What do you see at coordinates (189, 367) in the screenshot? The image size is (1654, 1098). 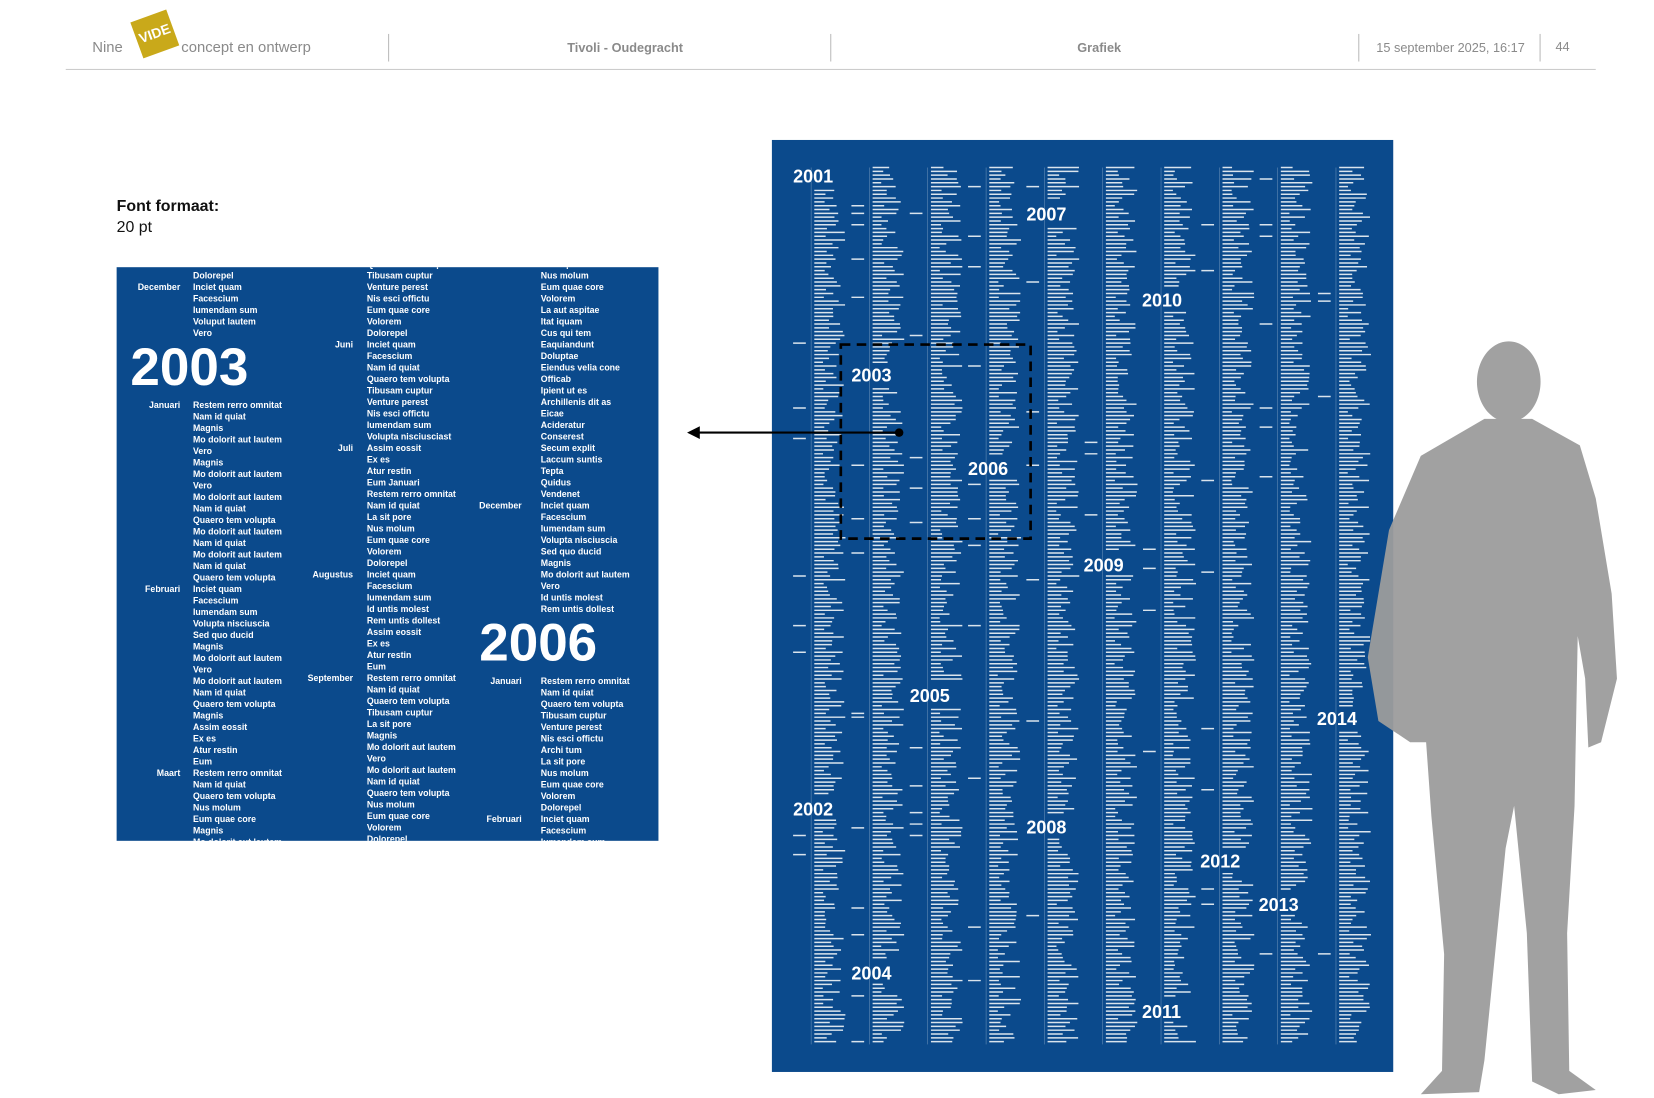 I see `year-heading: 2003` at bounding box center [189, 367].